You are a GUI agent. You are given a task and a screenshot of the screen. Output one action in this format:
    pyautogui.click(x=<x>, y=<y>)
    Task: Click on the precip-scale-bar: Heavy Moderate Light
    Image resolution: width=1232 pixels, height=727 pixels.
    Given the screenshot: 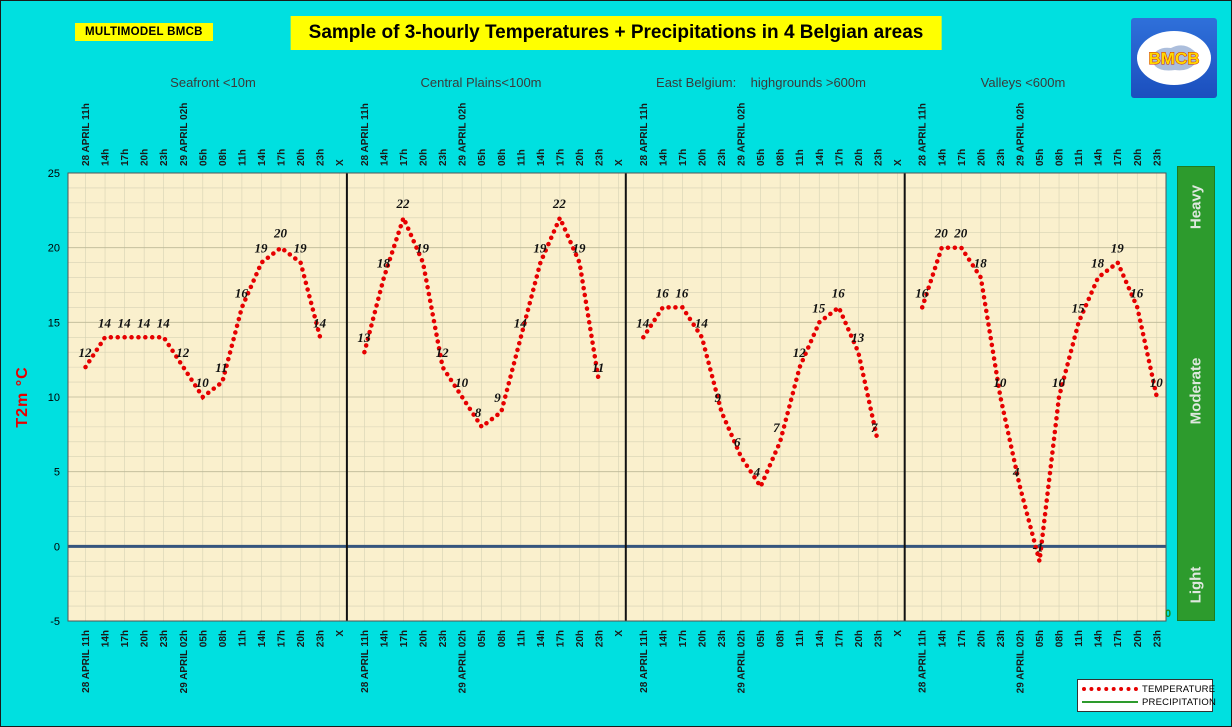 What is the action you would take?
    pyautogui.click(x=1196, y=393)
    